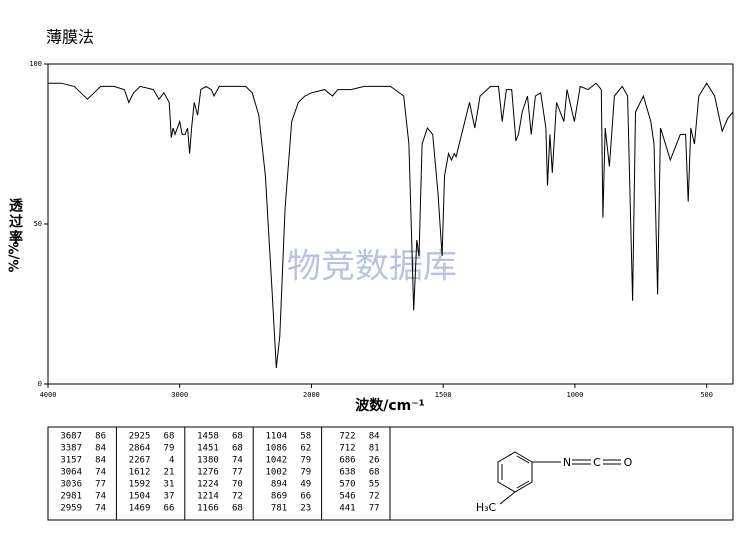 Image resolution: width=743 pixels, height=539 pixels. Describe the element at coordinates (208, 497) in the screenshot. I see `peak-wavenumber: 1214` at that location.